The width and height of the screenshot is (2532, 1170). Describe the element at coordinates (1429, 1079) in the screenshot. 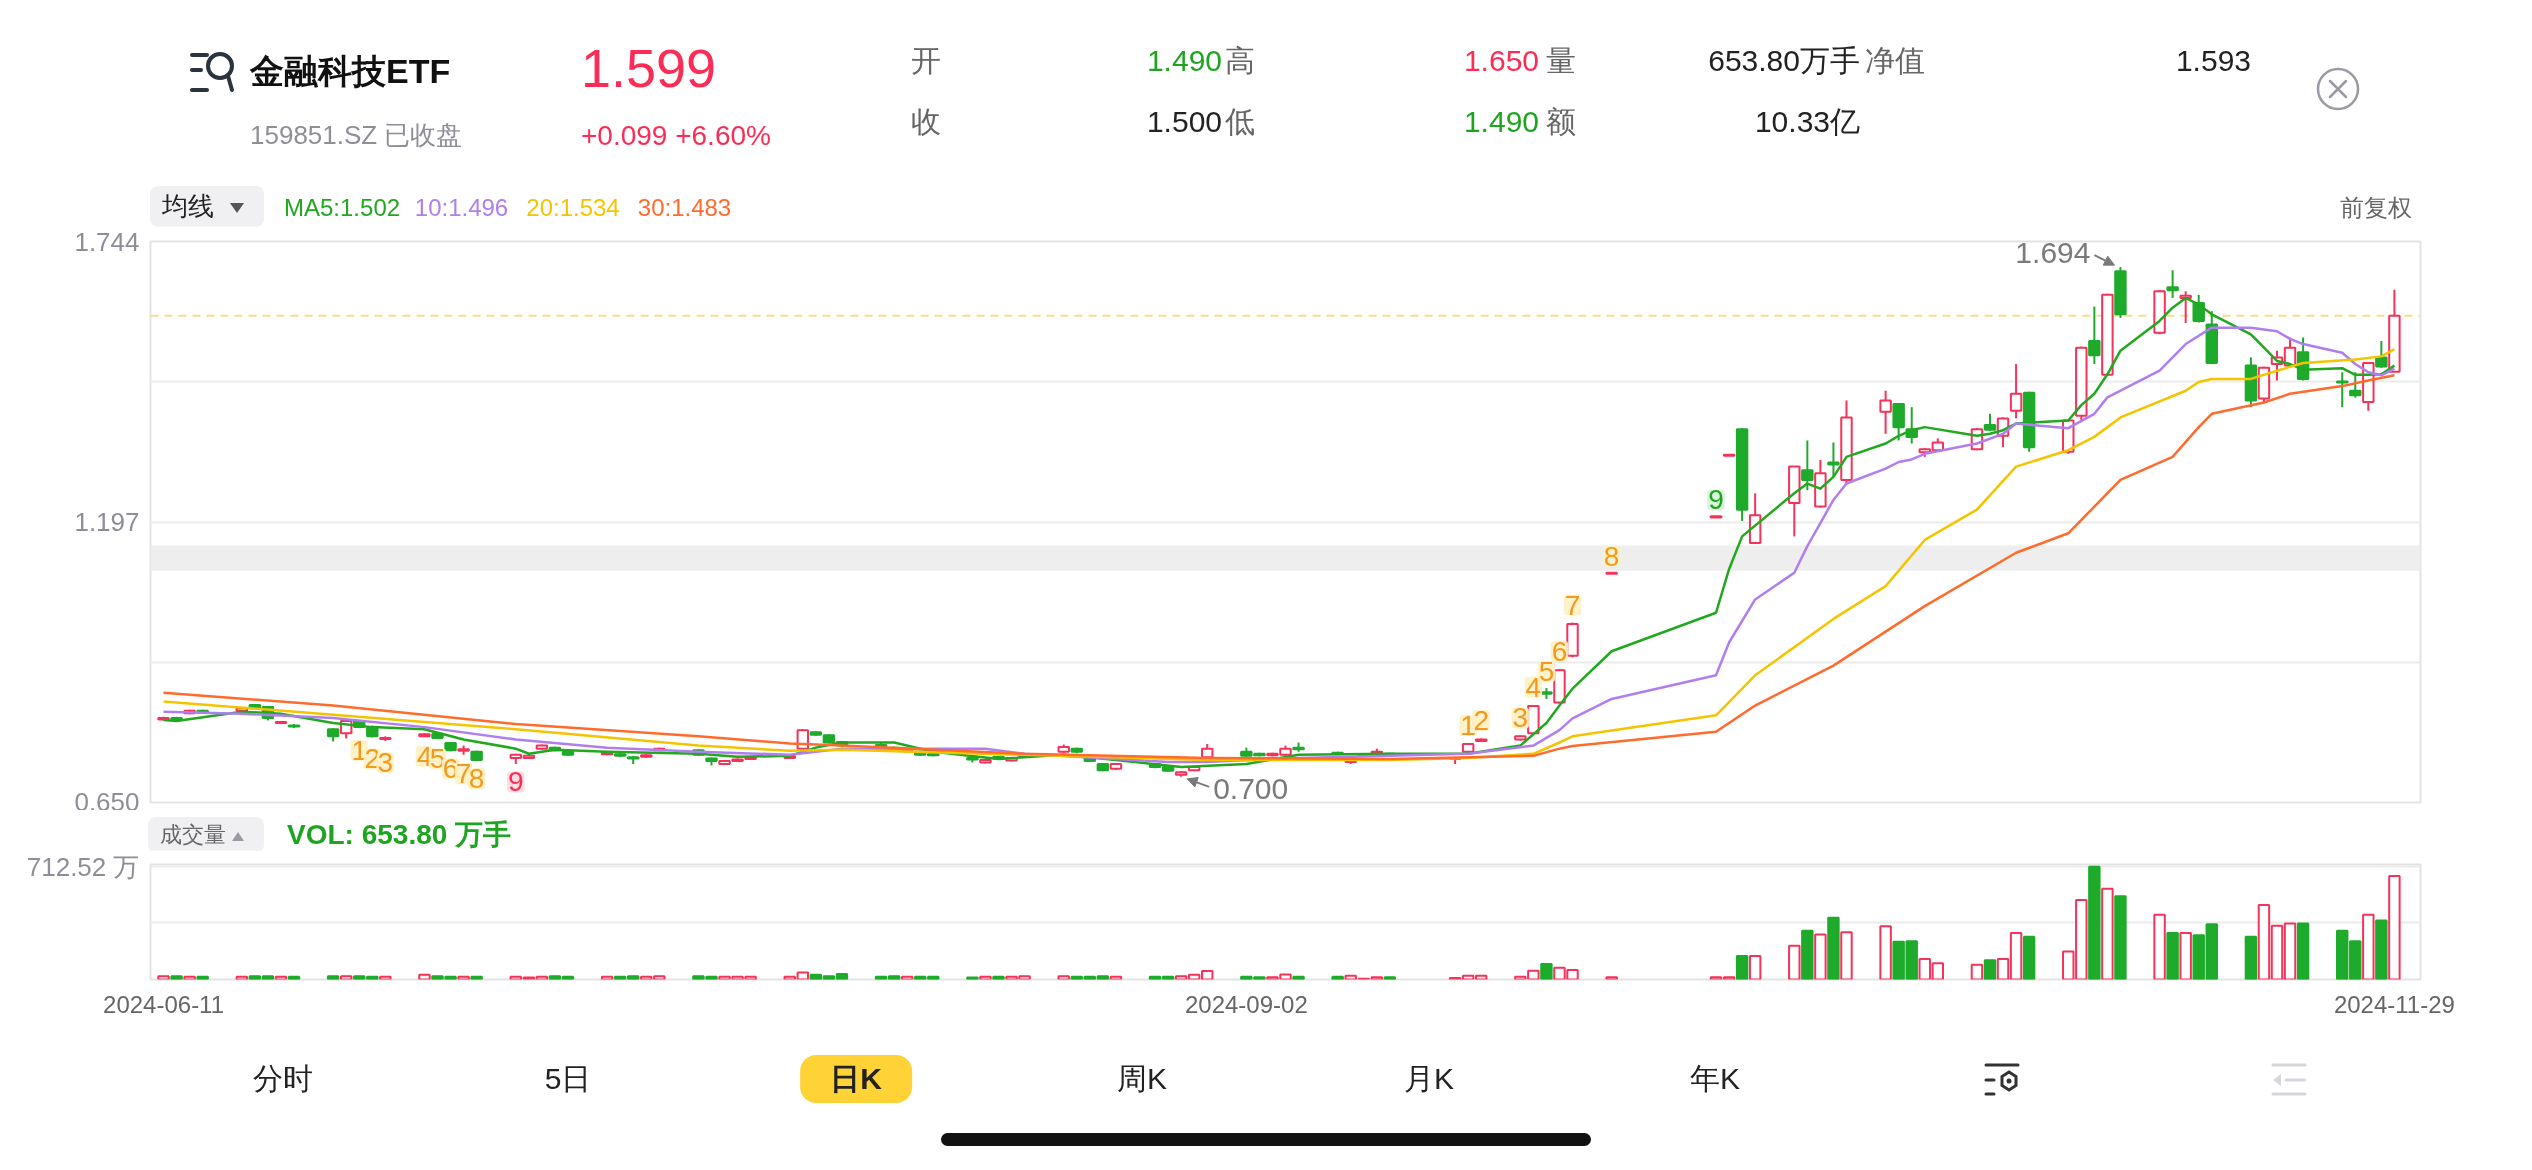

I see `text: 月K` at that location.